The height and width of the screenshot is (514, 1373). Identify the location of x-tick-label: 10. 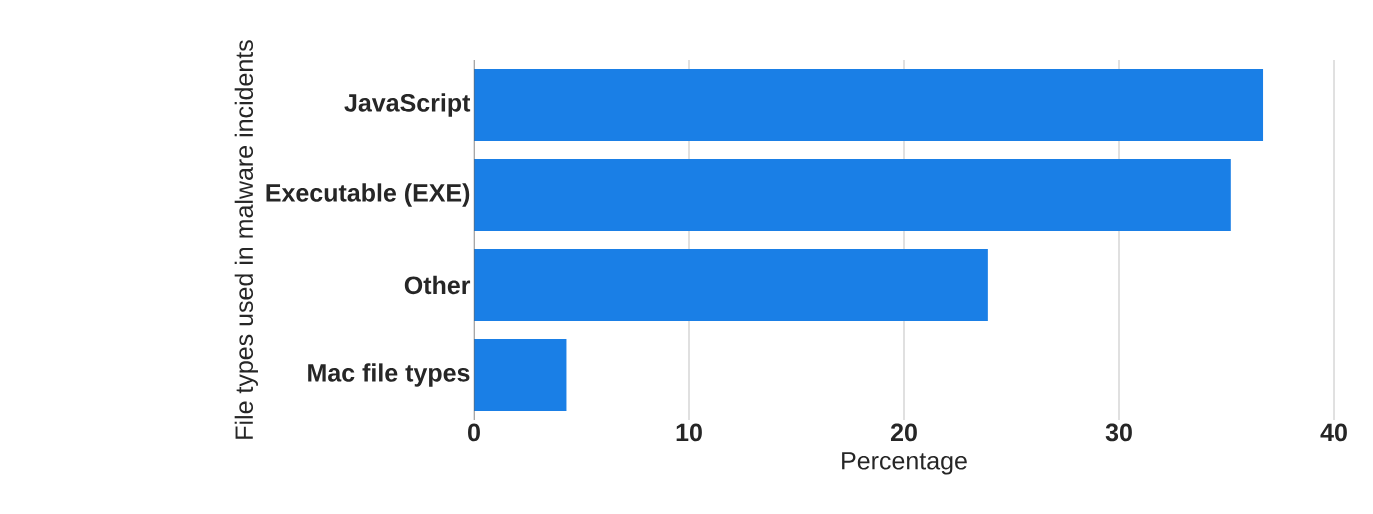
(689, 432).